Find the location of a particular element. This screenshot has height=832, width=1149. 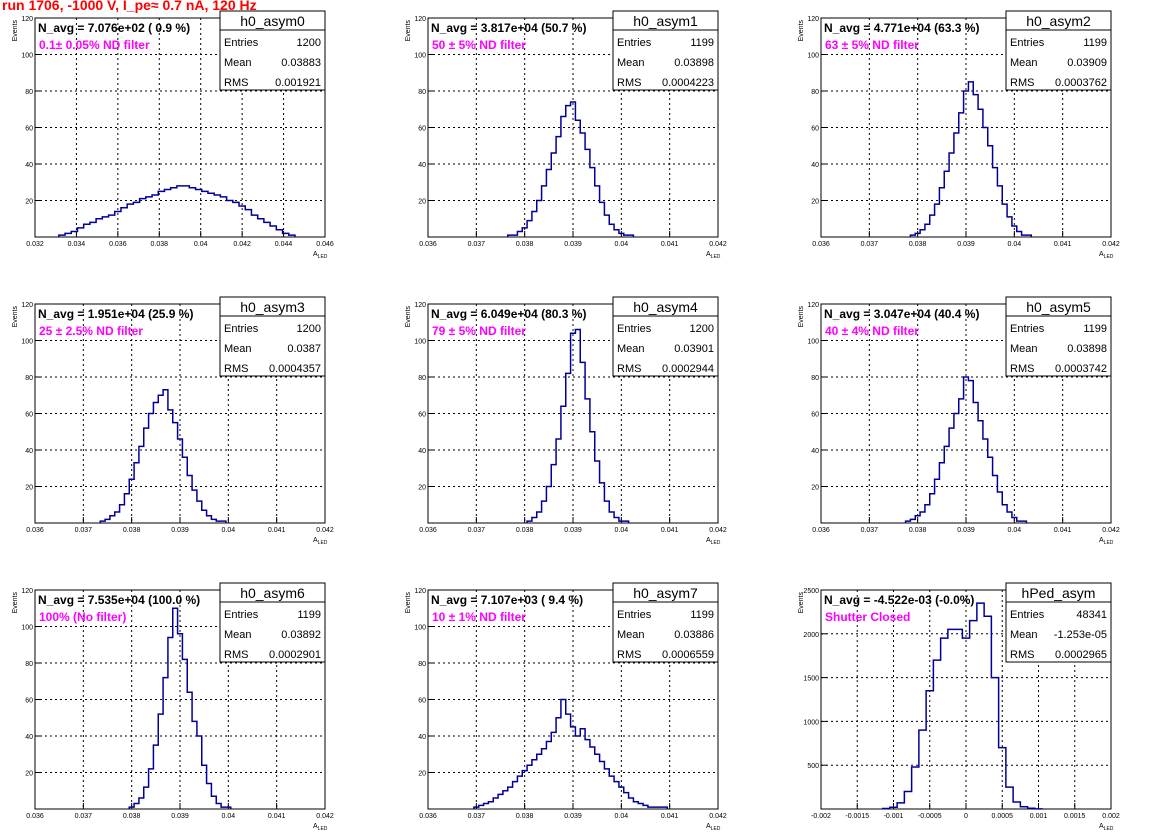

filter-note: 100% (No filter) is located at coordinates (82, 617).